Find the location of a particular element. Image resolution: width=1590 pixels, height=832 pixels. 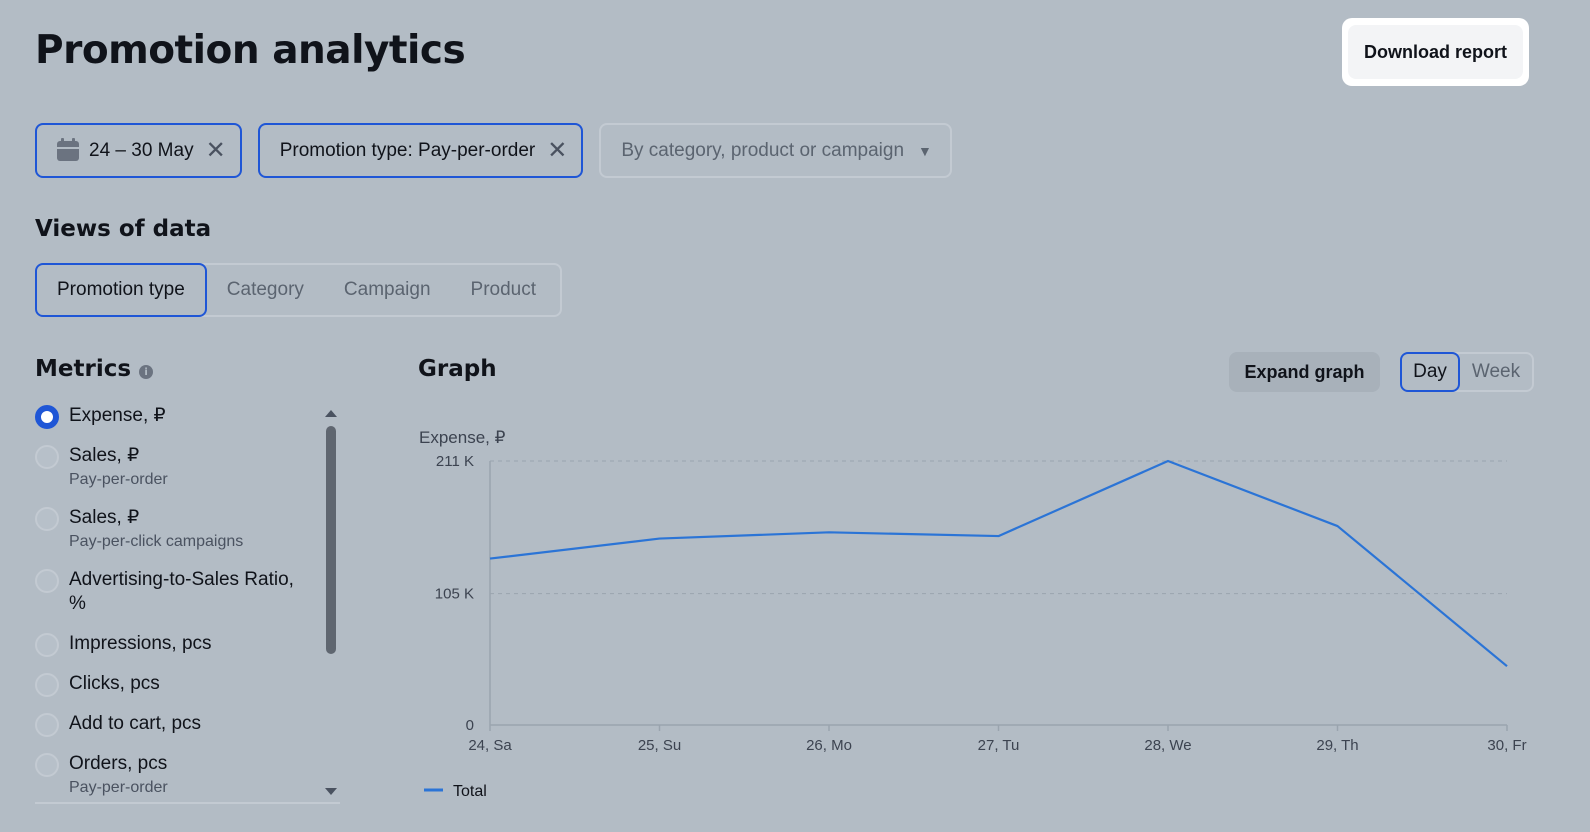

period-week-option: Week is located at coordinates (1496, 371).